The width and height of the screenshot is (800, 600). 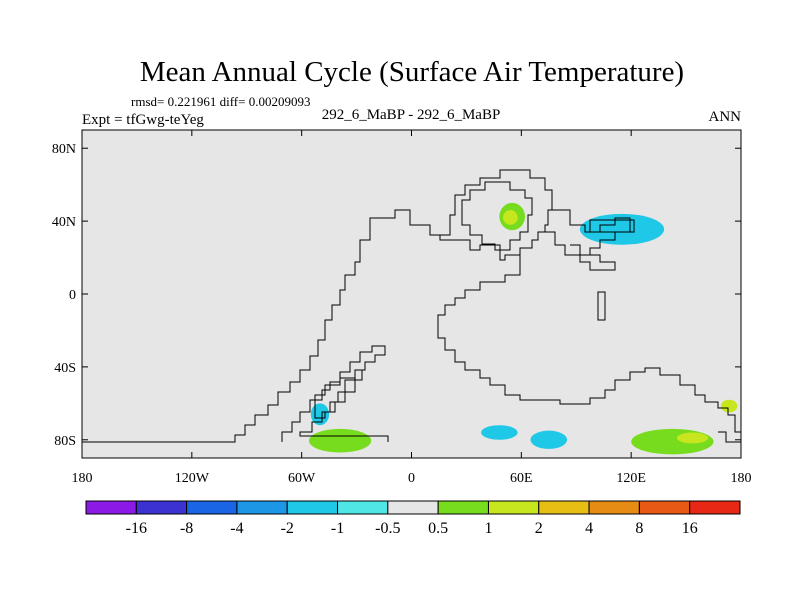 What do you see at coordinates (186, 528) in the screenshot?
I see `colorbar-label: -8` at bounding box center [186, 528].